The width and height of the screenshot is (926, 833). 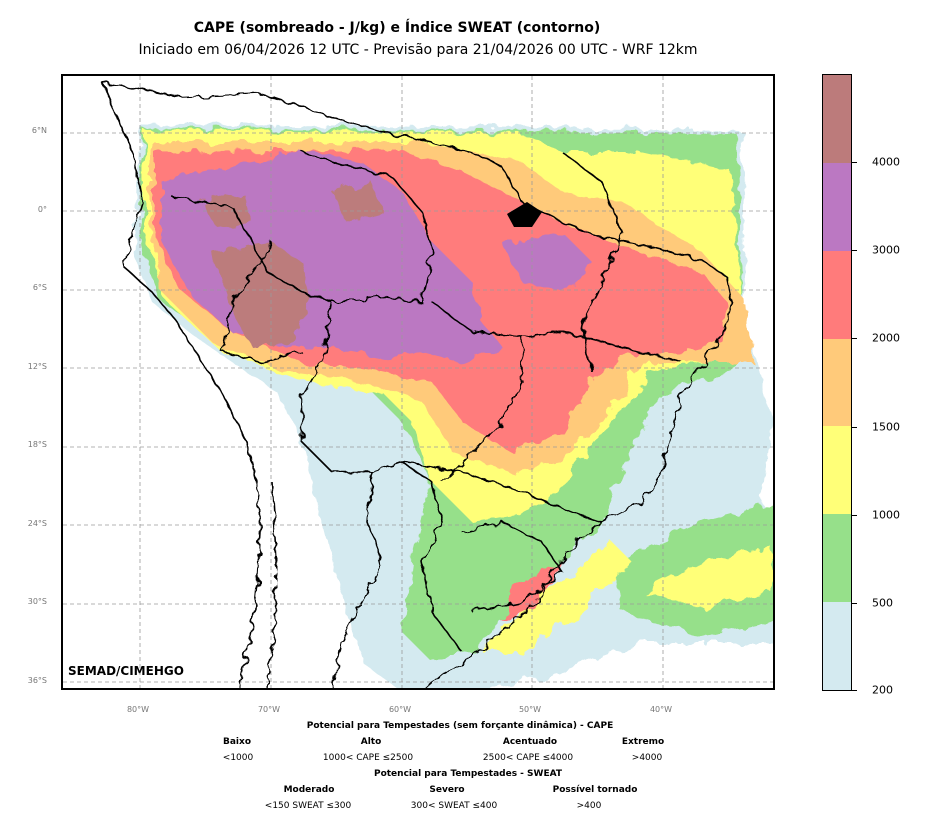 What do you see at coordinates (647, 758) in the screenshot?
I see `cape-level-range: >4000` at bounding box center [647, 758].